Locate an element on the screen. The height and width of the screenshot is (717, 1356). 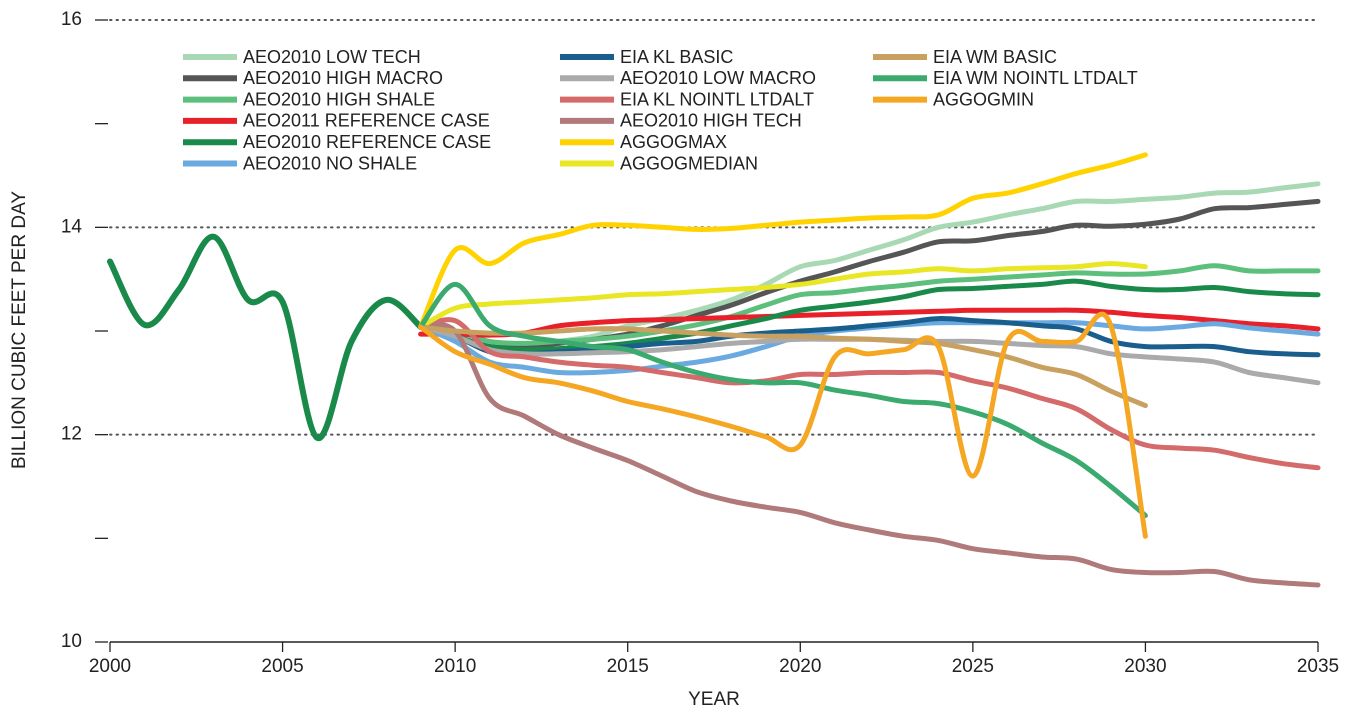
legend-label: AEO2010 LOW TECH is located at coordinates (332, 57).